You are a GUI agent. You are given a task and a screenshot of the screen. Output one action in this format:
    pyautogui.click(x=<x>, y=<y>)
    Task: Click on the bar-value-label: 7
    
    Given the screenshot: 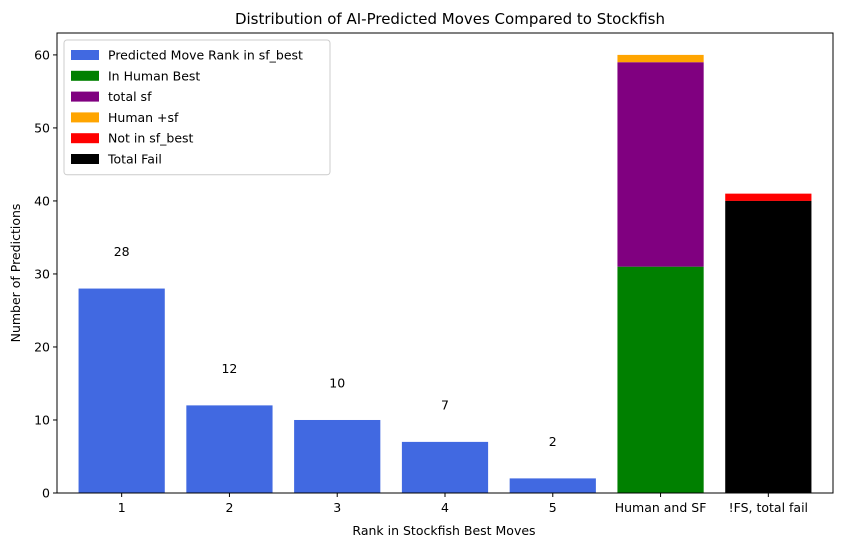 What is the action you would take?
    pyautogui.click(x=445, y=404)
    